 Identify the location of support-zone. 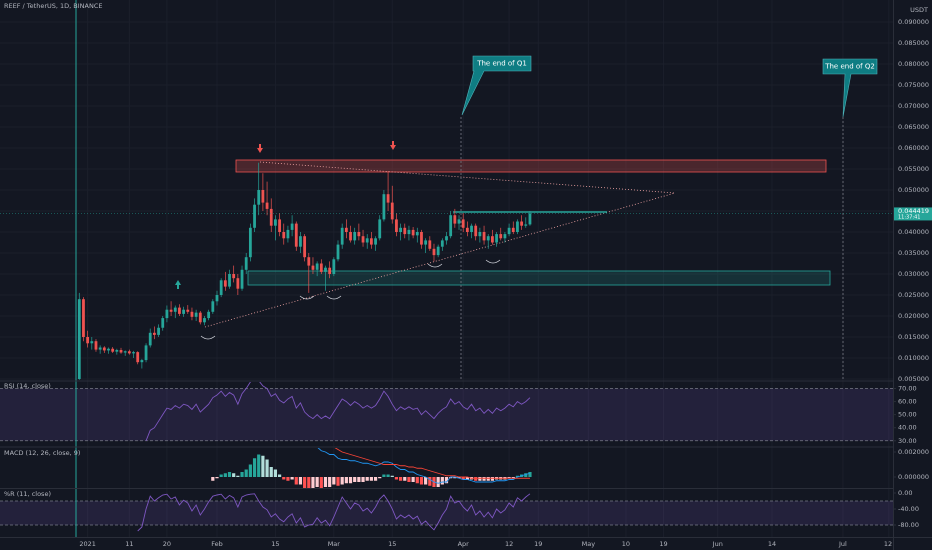
(539, 278).